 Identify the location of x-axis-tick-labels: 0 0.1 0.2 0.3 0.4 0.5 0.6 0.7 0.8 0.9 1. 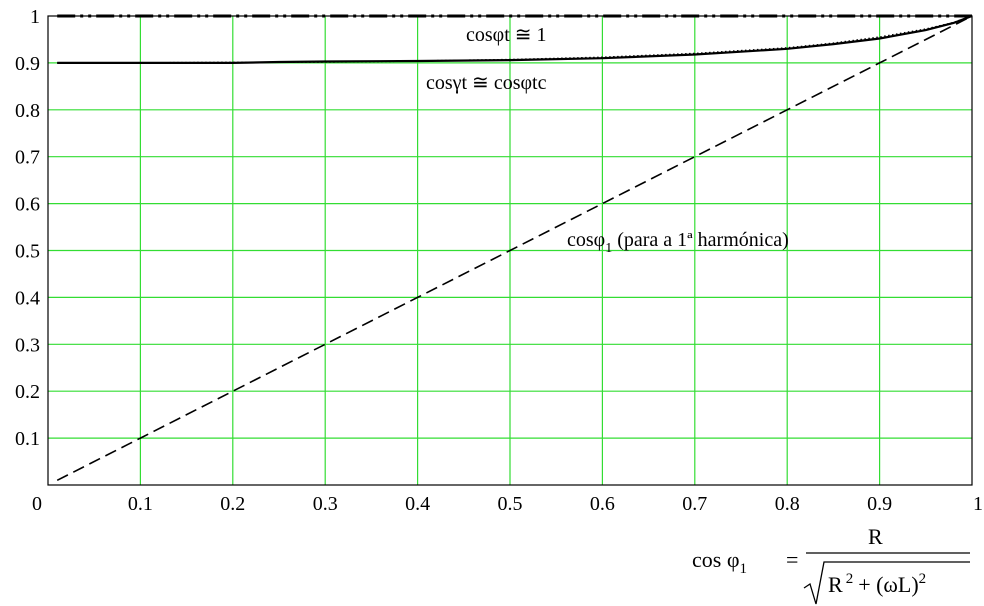
(507, 504).